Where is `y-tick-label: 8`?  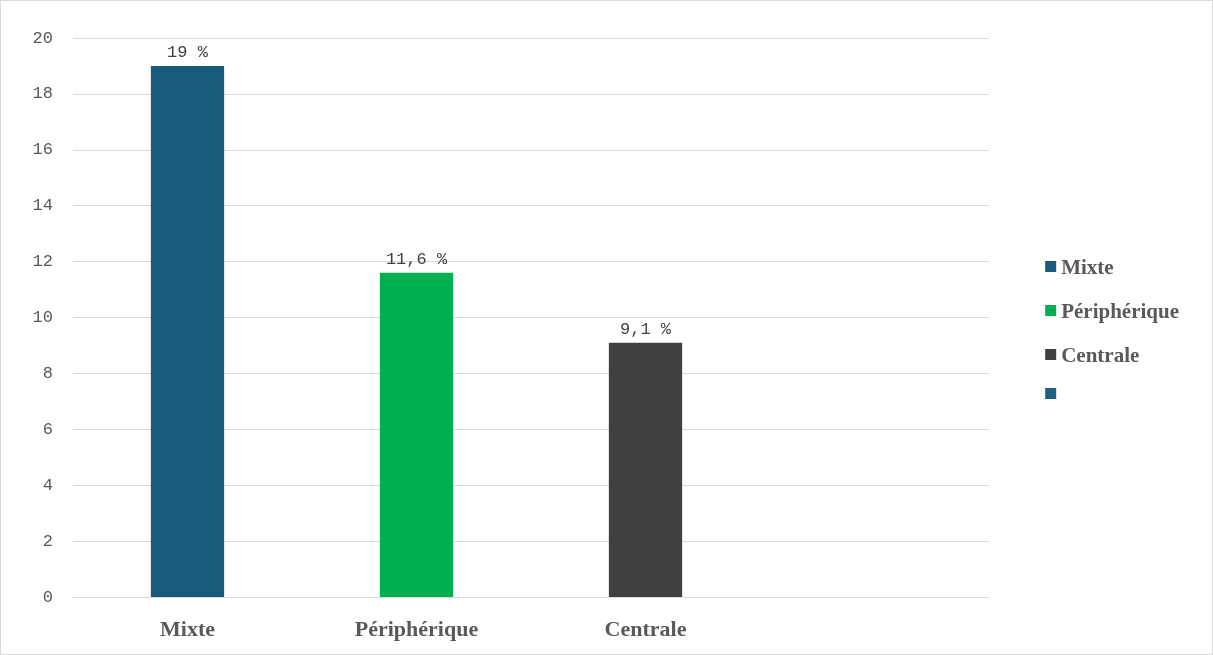 y-tick-label: 8 is located at coordinates (47, 373).